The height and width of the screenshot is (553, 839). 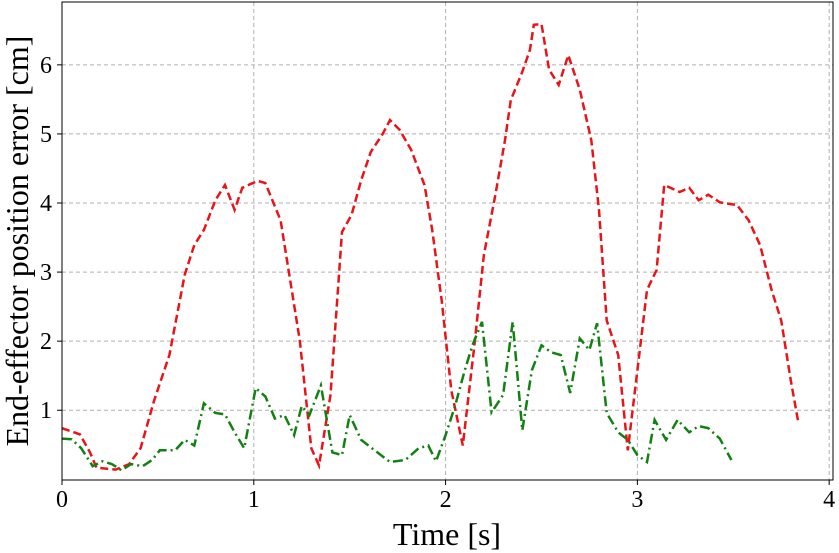 What do you see at coordinates (254, 500) in the screenshot?
I see `x-tick-label: 1` at bounding box center [254, 500].